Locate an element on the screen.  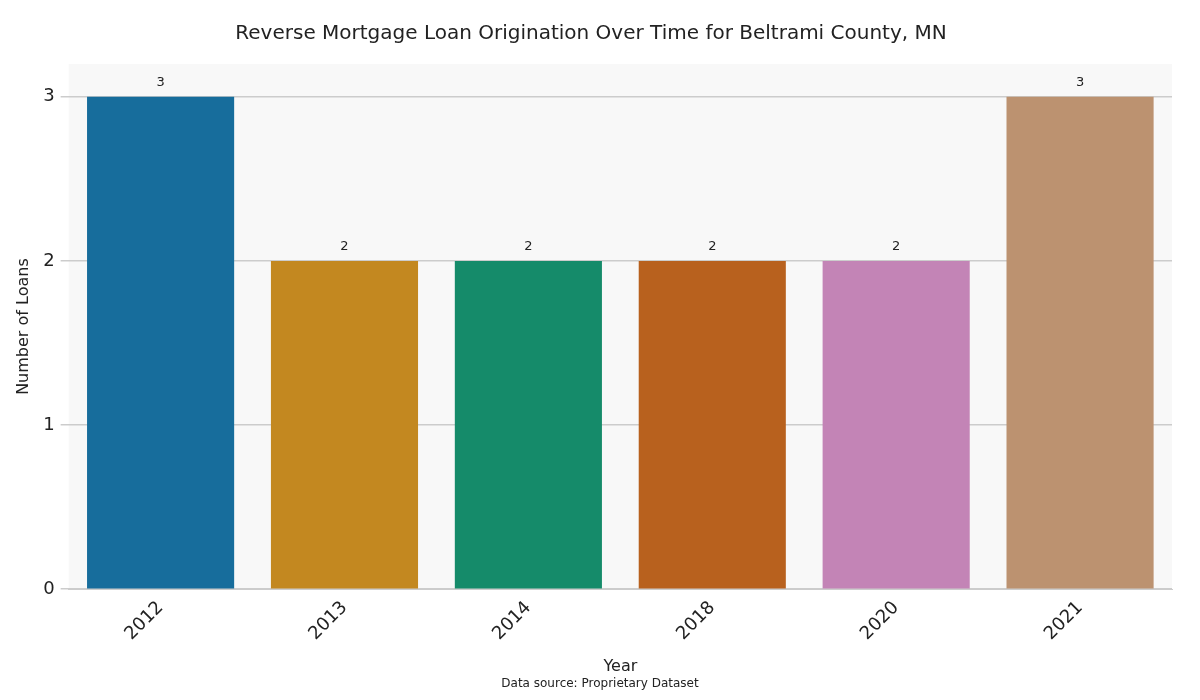
y-axis-title: Number of Loans is located at coordinates (22, 326).